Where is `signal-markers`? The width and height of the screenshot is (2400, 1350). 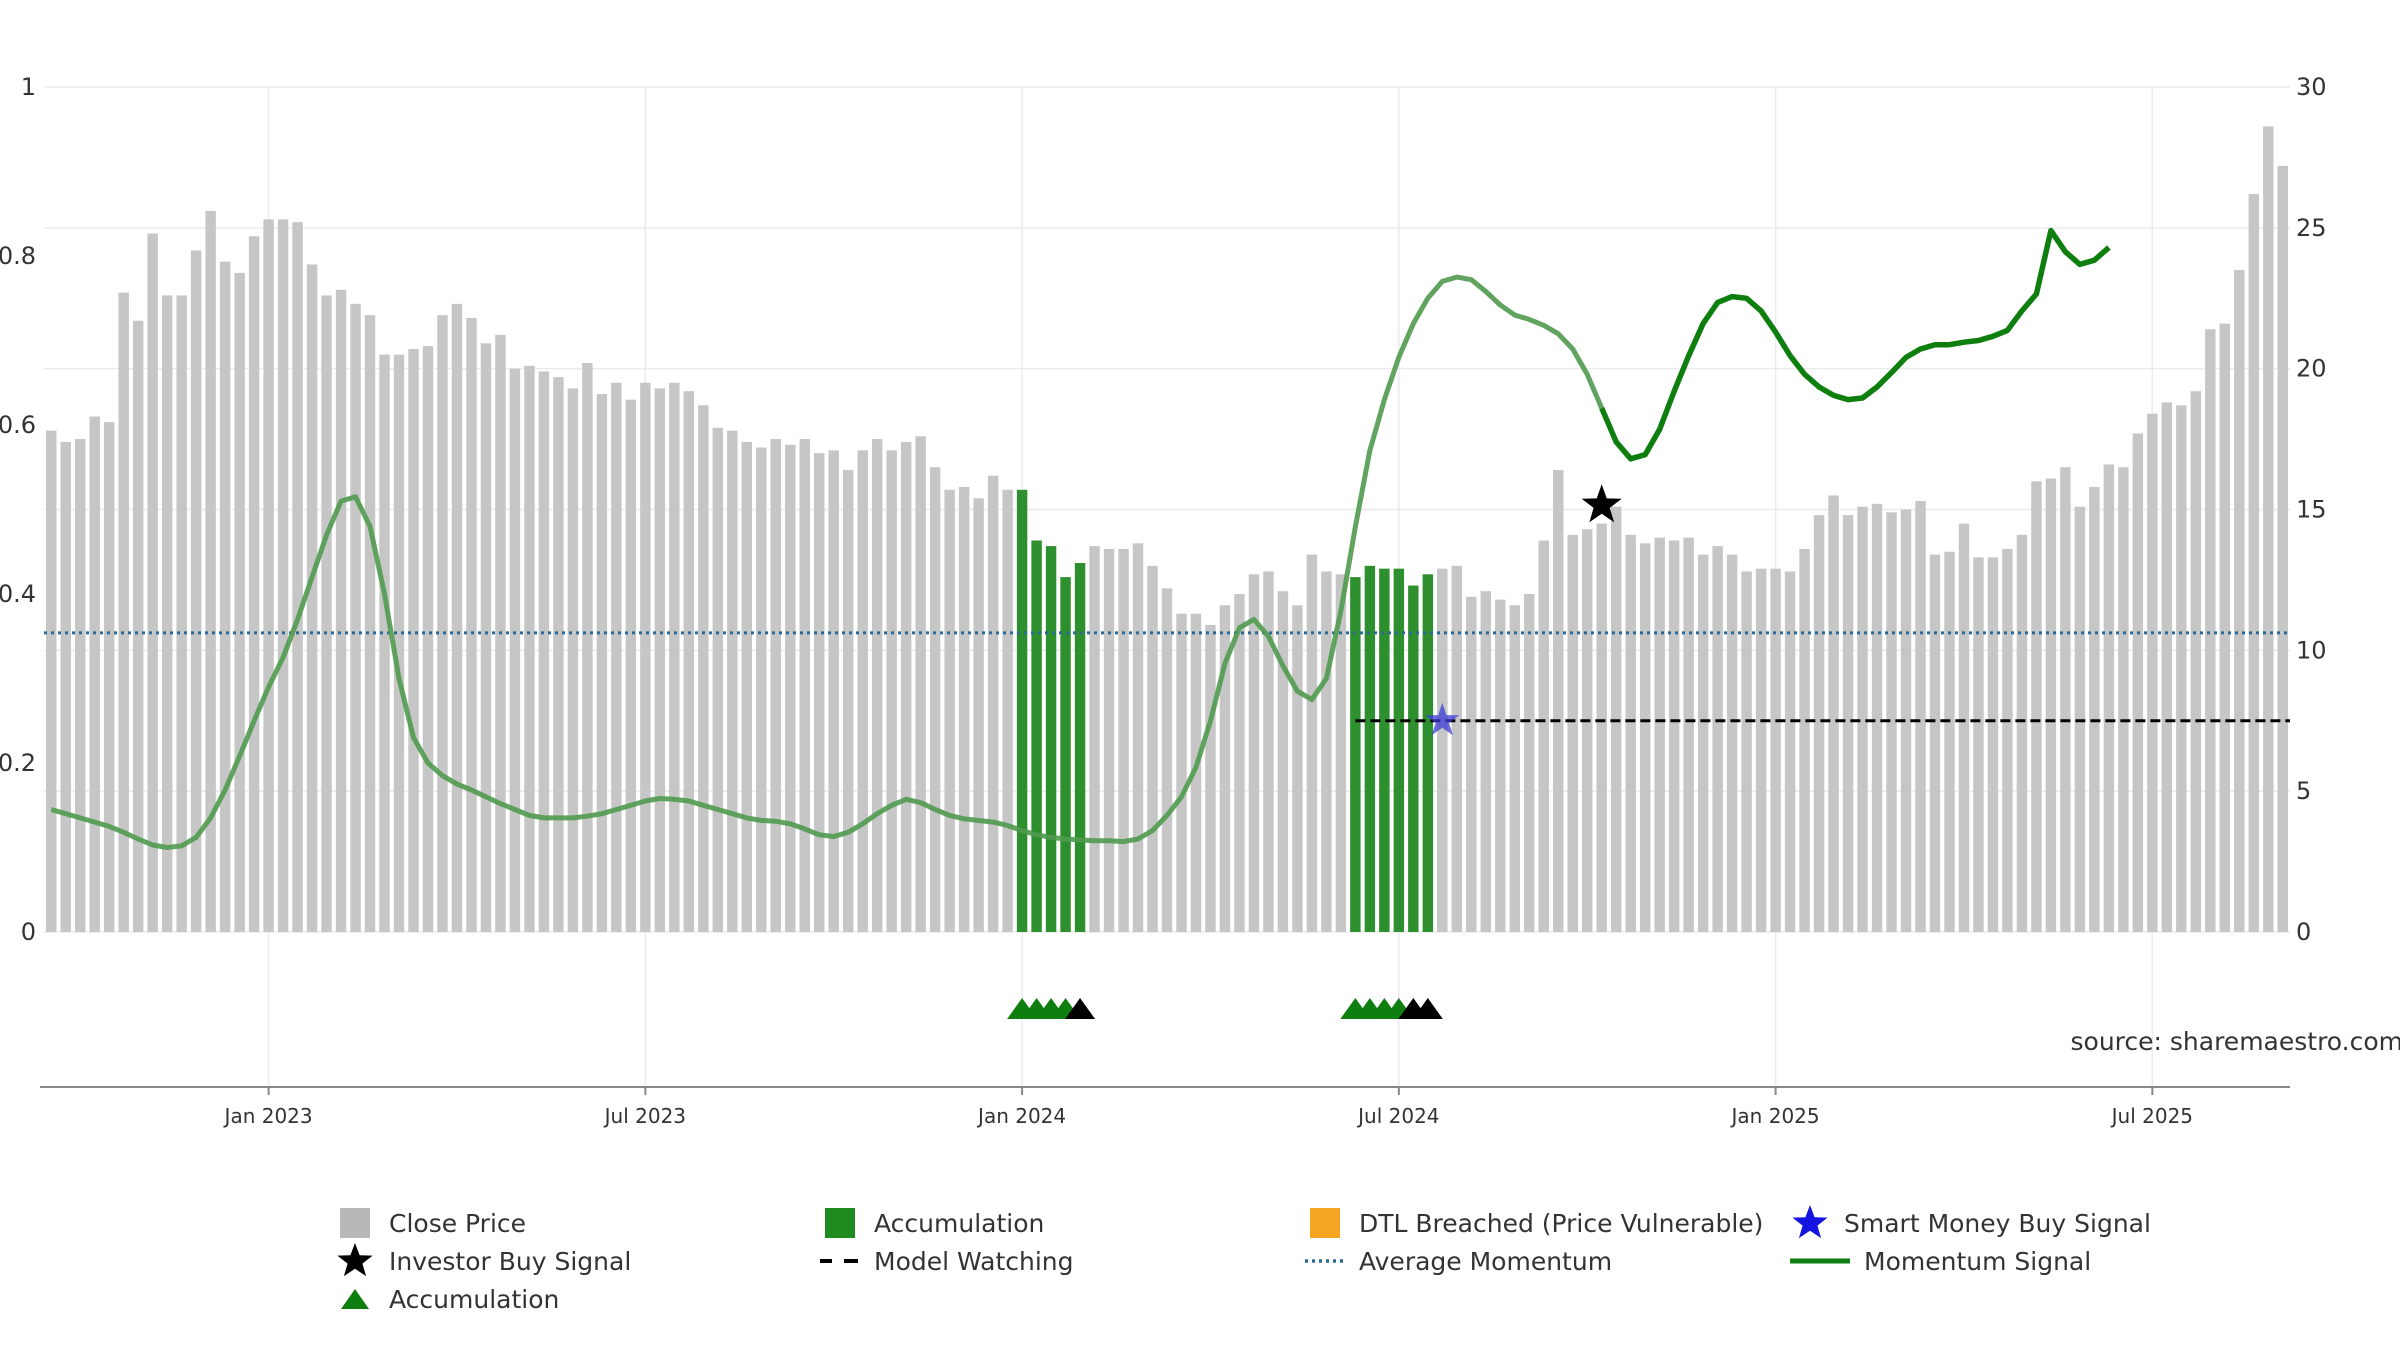
signal-markers is located at coordinates (1314, 751).